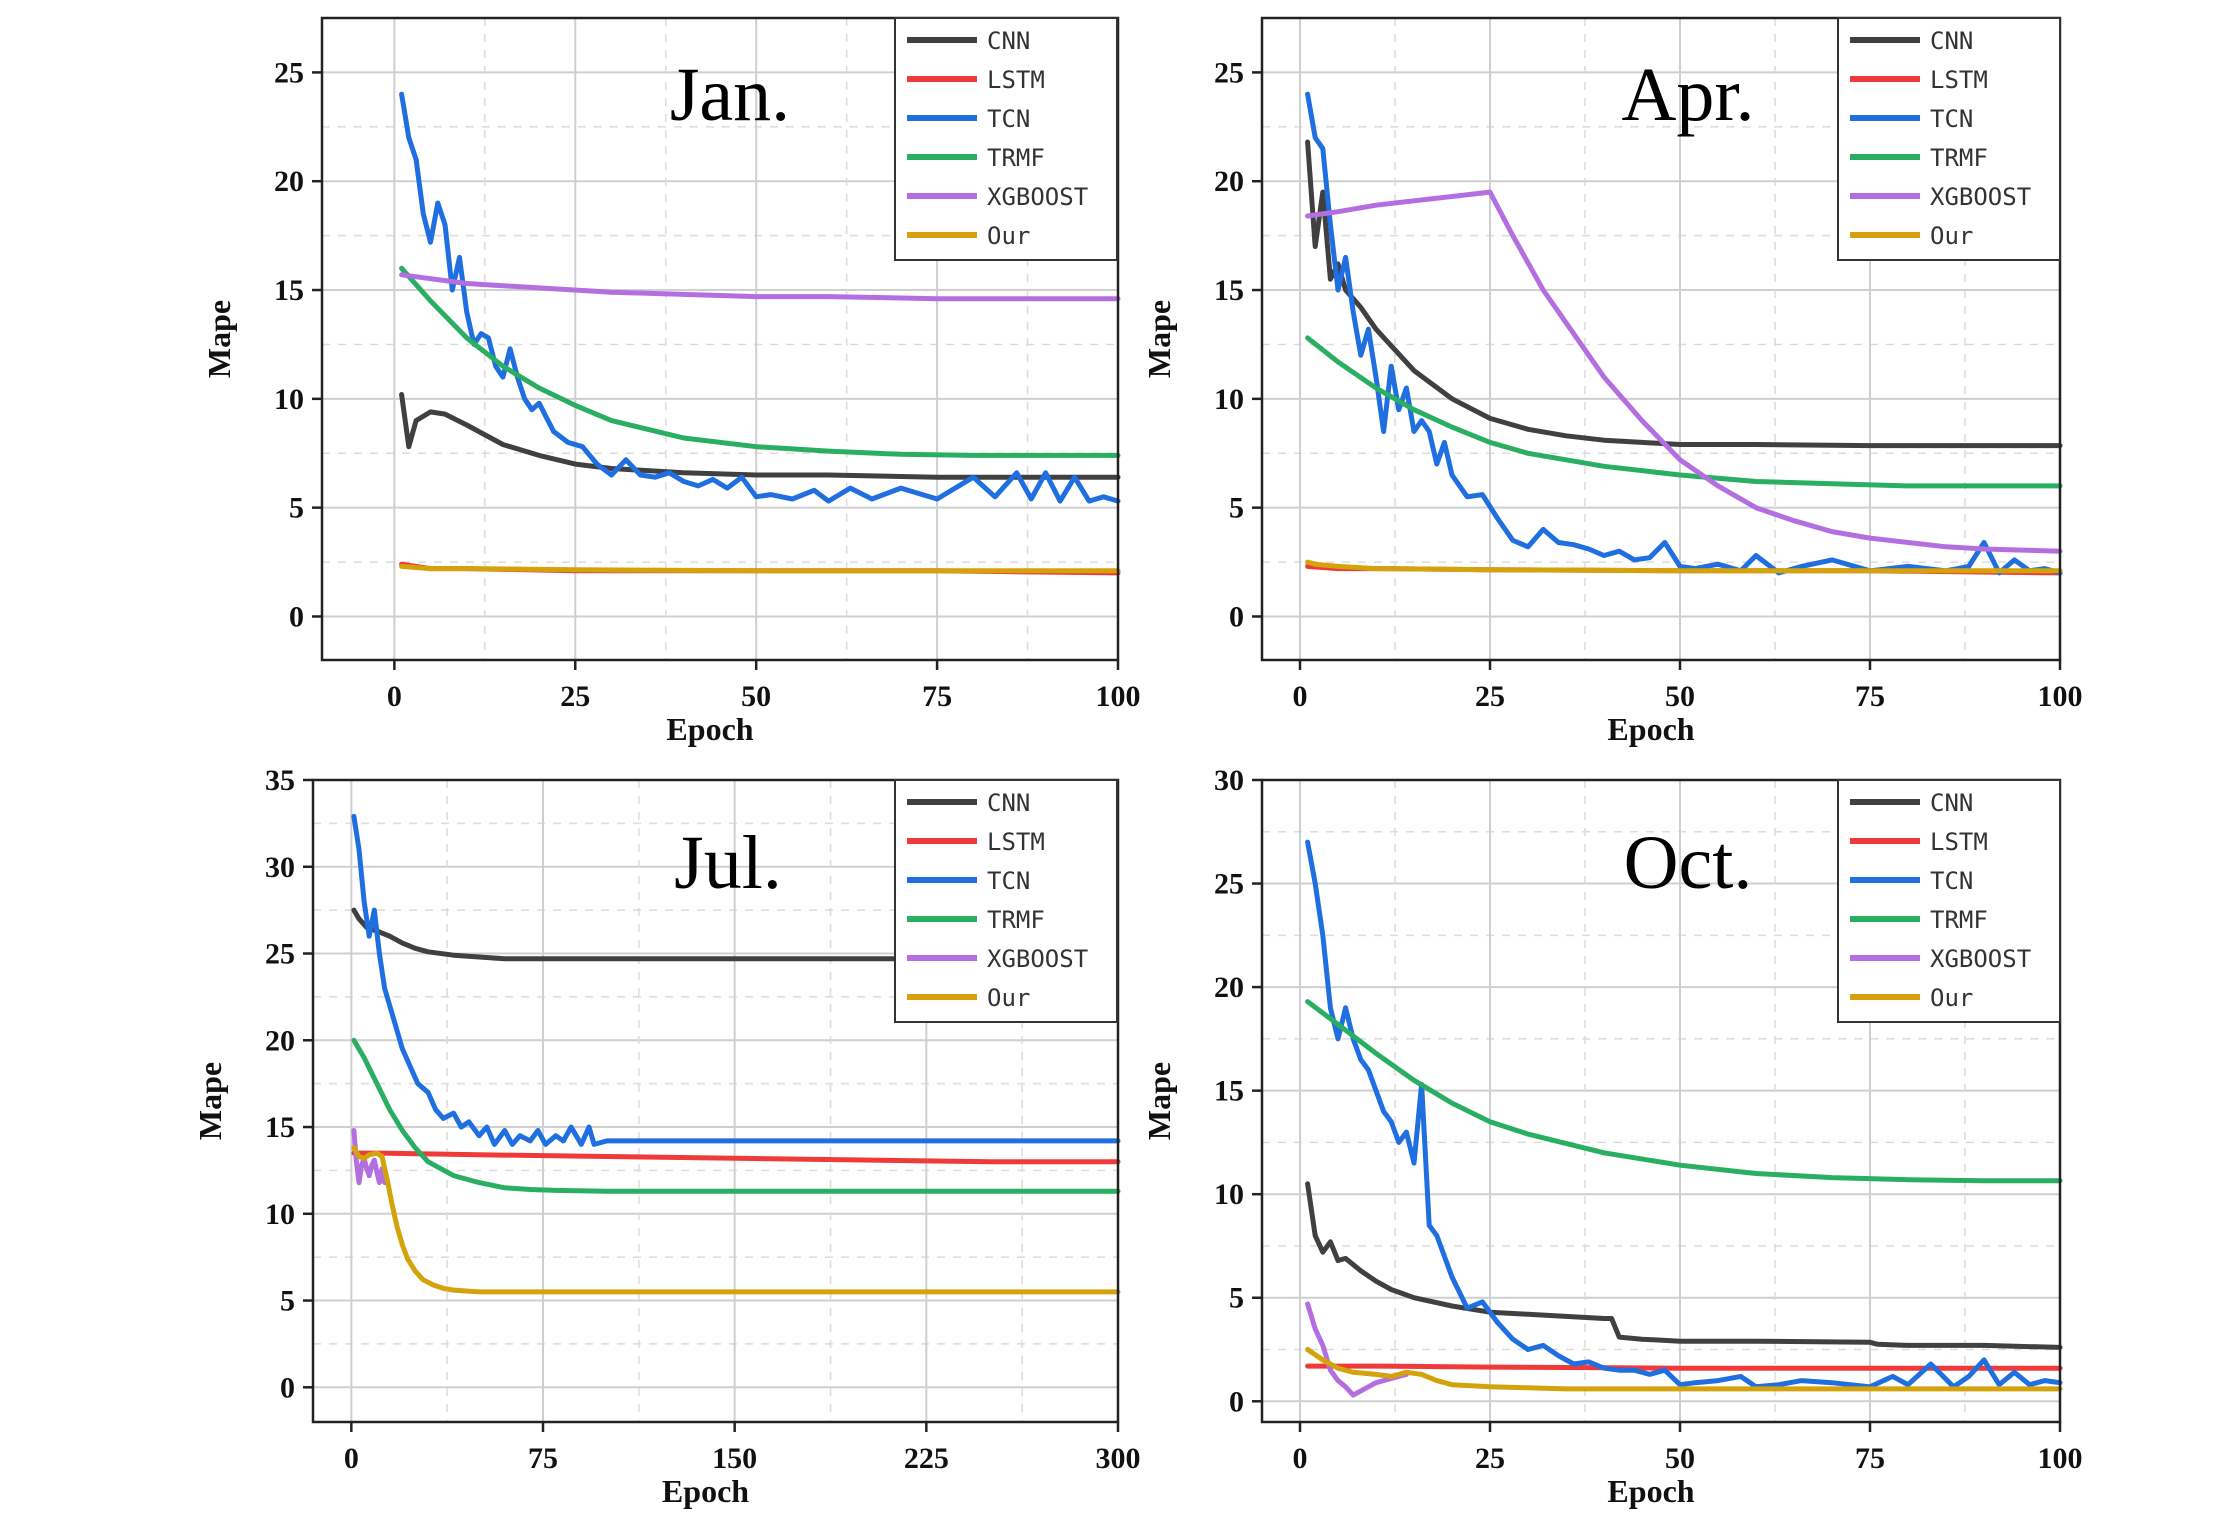  Describe the element at coordinates (734, 1458) in the screenshot. I see `x-tick-label: 150` at that location.